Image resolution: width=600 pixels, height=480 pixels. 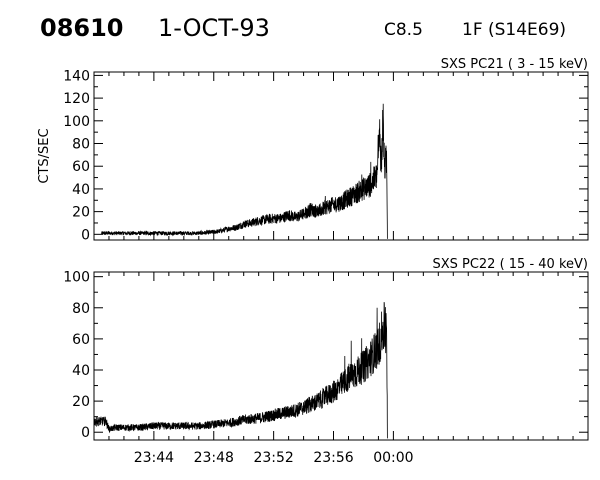 I want to click on flare-location: 1F (S14E69), so click(x=514, y=30).